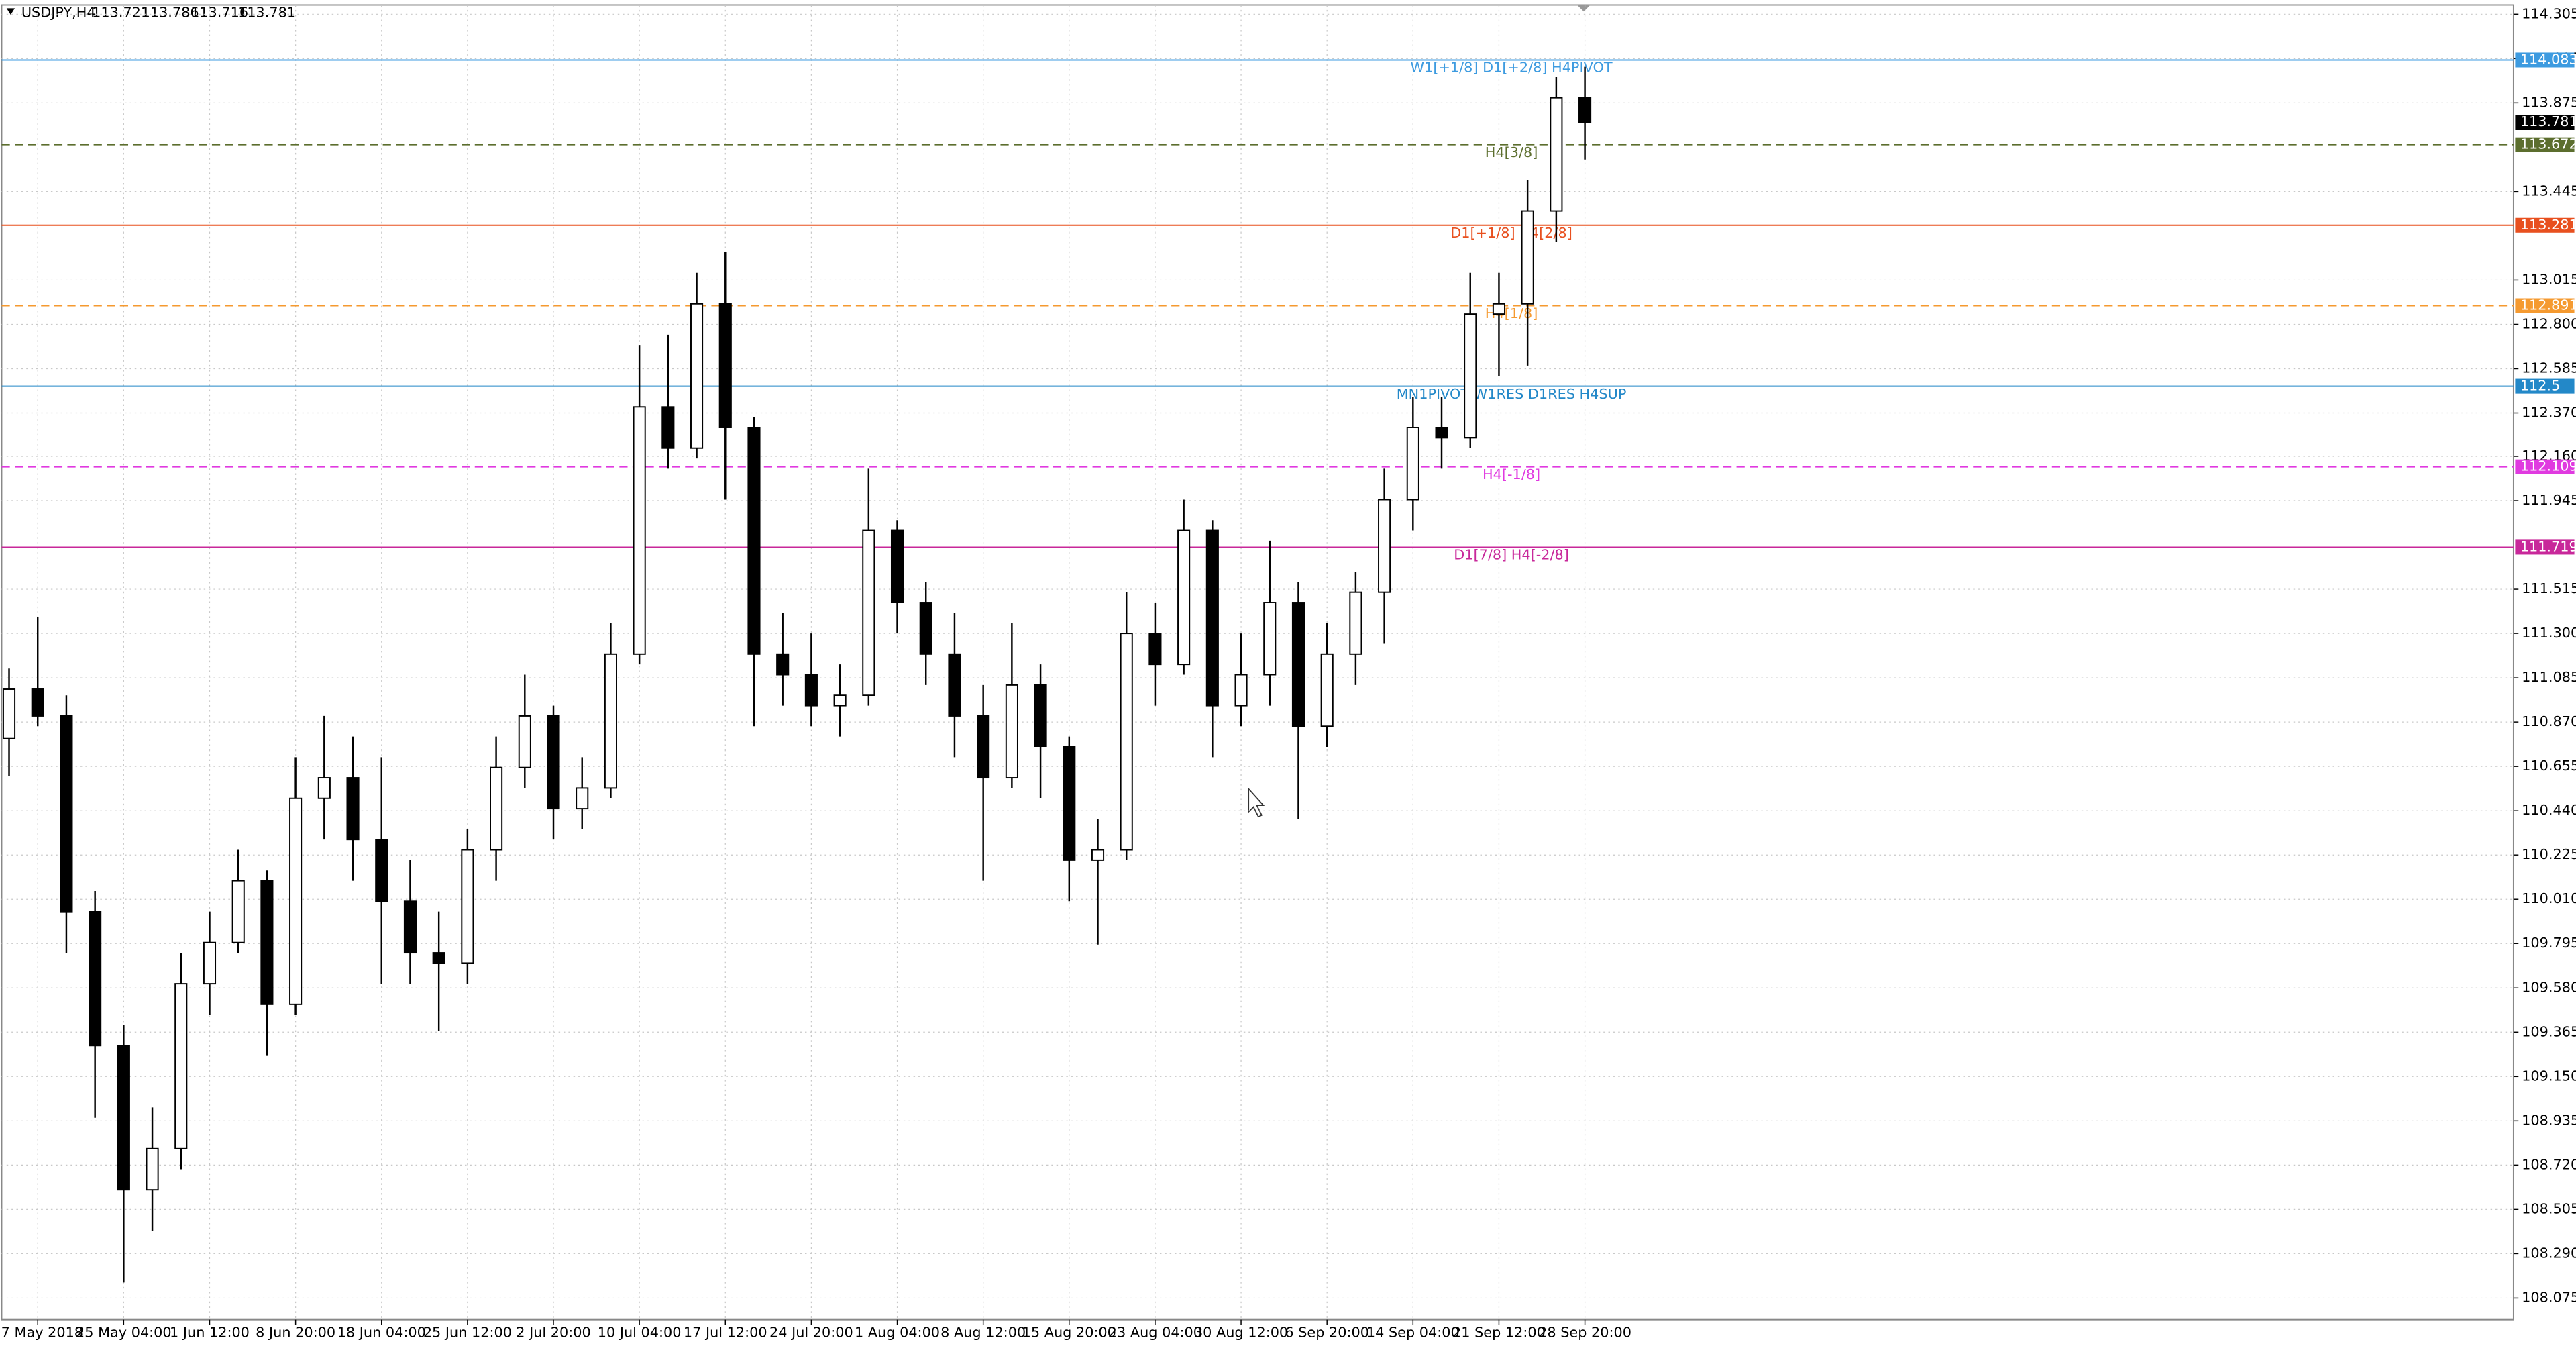 The image size is (2576, 1346). What do you see at coordinates (1511, 555) in the screenshot?
I see `level-label: D1[7/8] H4[-2/8]` at bounding box center [1511, 555].